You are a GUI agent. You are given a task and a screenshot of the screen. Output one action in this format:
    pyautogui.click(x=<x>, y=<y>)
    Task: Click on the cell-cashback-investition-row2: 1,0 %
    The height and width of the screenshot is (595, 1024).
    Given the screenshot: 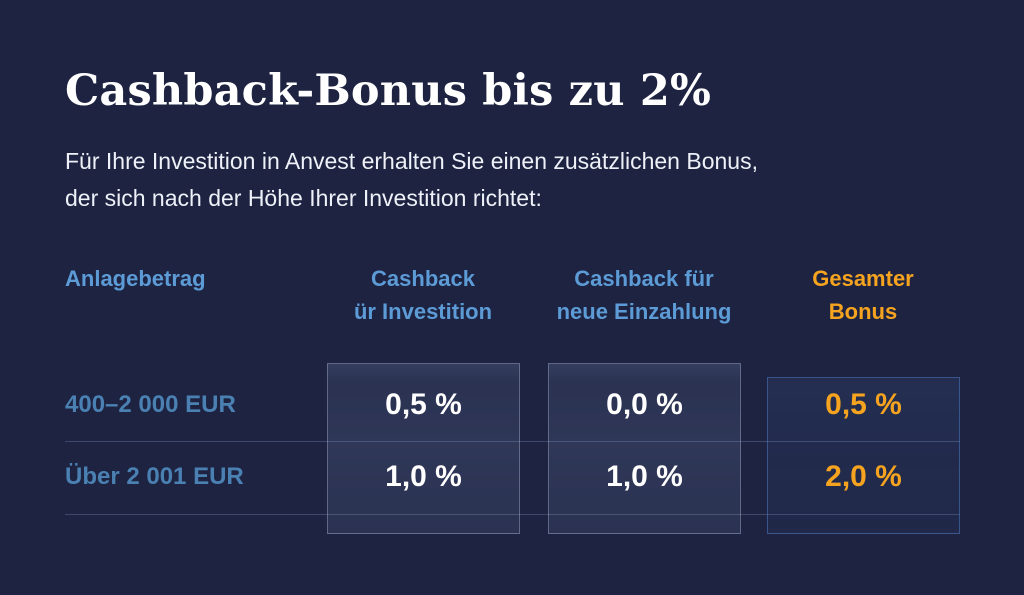 What is the action you would take?
    pyautogui.click(x=423, y=476)
    